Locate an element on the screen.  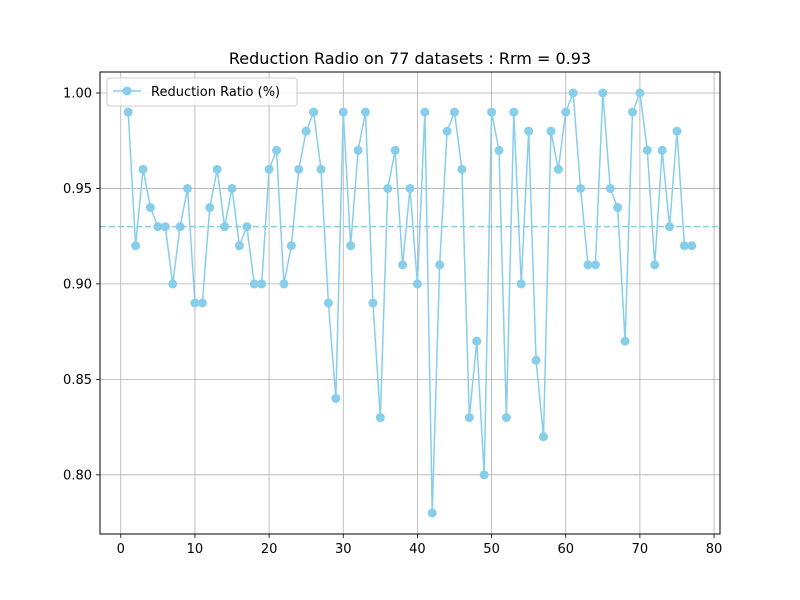
y-tick-label: 0.80 is located at coordinates (77, 475).